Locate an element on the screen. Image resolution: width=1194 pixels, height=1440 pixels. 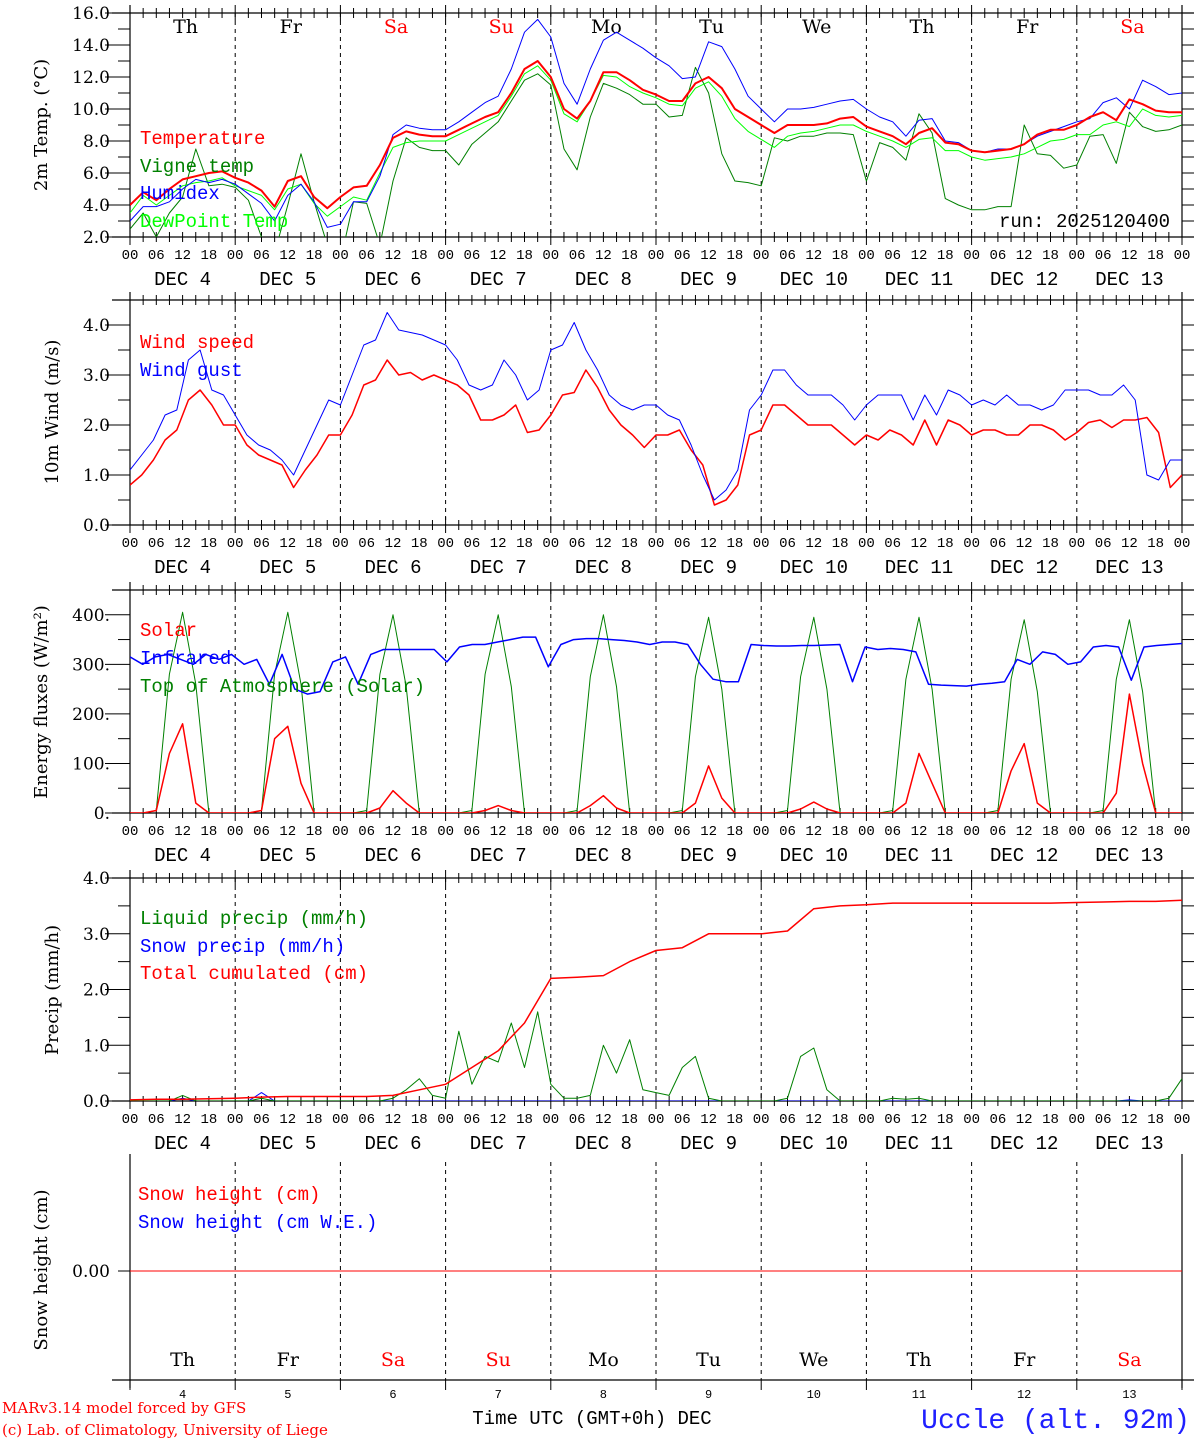
y-tick-label: 0.0 is located at coordinates (96, 526).